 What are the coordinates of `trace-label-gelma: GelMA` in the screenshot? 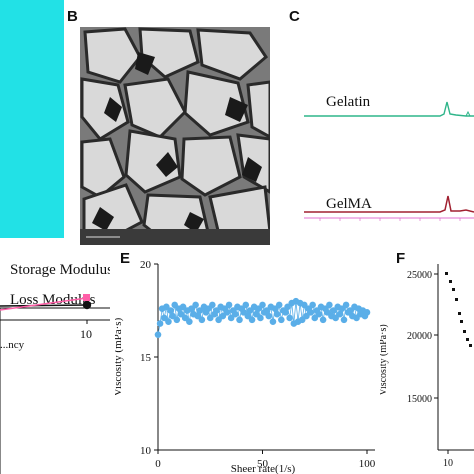 It's located at (349, 204).